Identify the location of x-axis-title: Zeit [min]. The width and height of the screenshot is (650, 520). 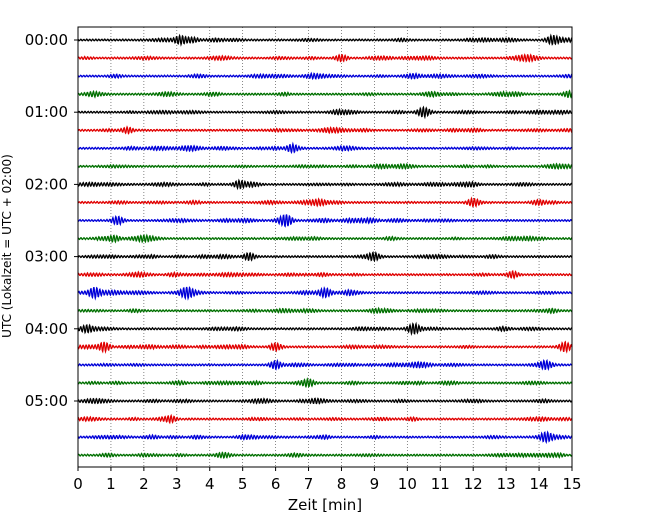
(325, 505).